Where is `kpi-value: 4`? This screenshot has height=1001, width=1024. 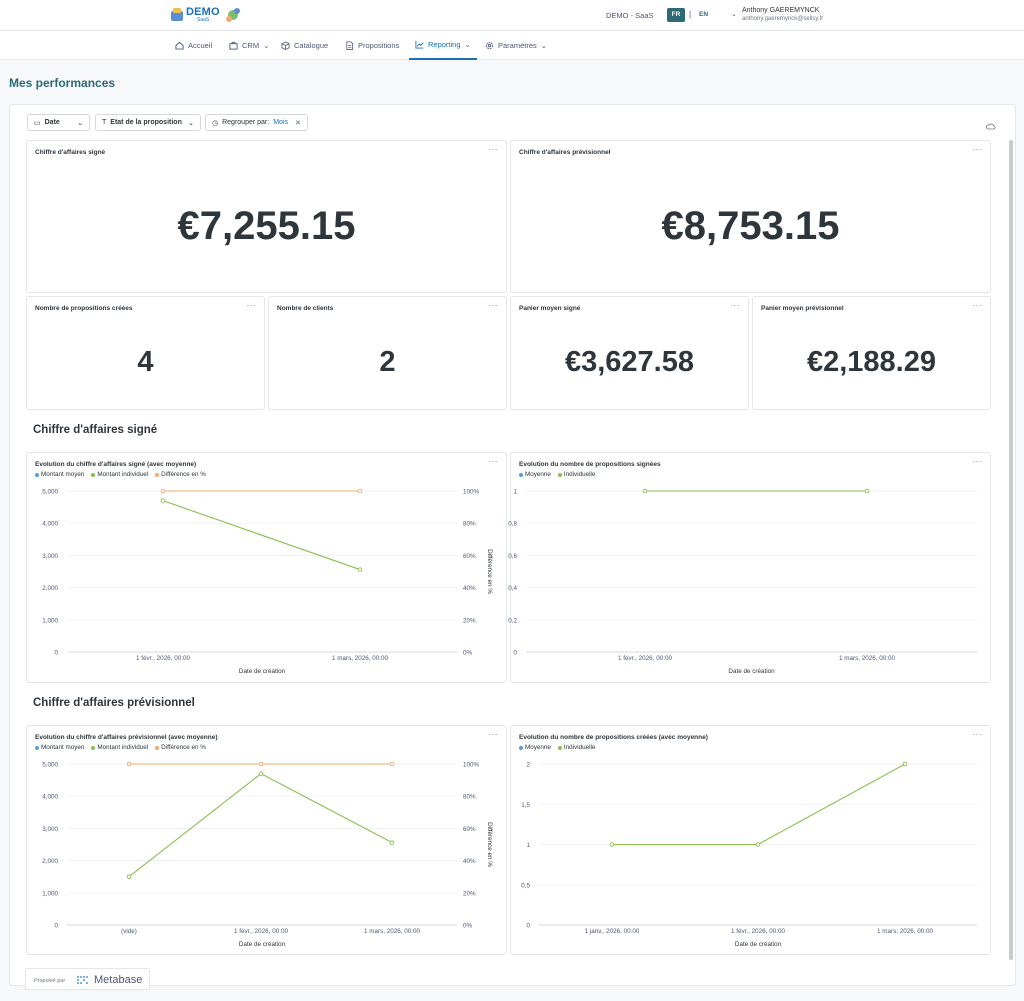 kpi-value: 4 is located at coordinates (145, 362).